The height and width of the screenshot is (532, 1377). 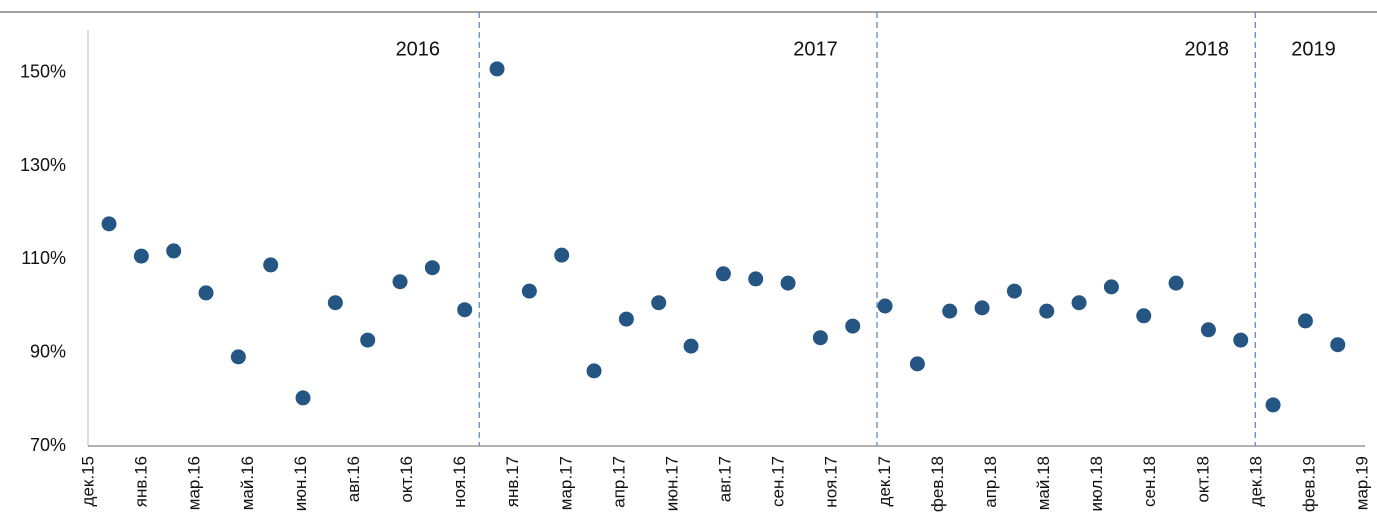 I want to click on x-tick-label: окт.16, so click(x=406, y=479).